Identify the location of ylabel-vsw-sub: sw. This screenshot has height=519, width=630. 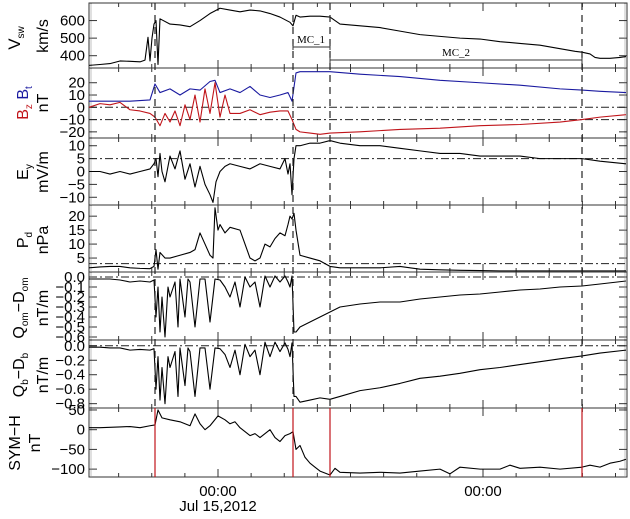
(21, 31).